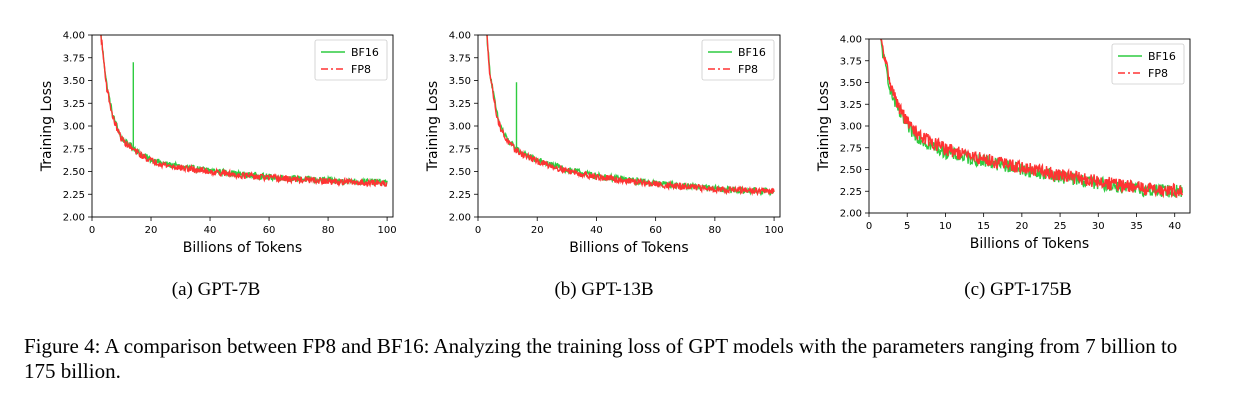  Describe the element at coordinates (1136, 226) in the screenshot. I see `x-tick-label: 35` at that location.